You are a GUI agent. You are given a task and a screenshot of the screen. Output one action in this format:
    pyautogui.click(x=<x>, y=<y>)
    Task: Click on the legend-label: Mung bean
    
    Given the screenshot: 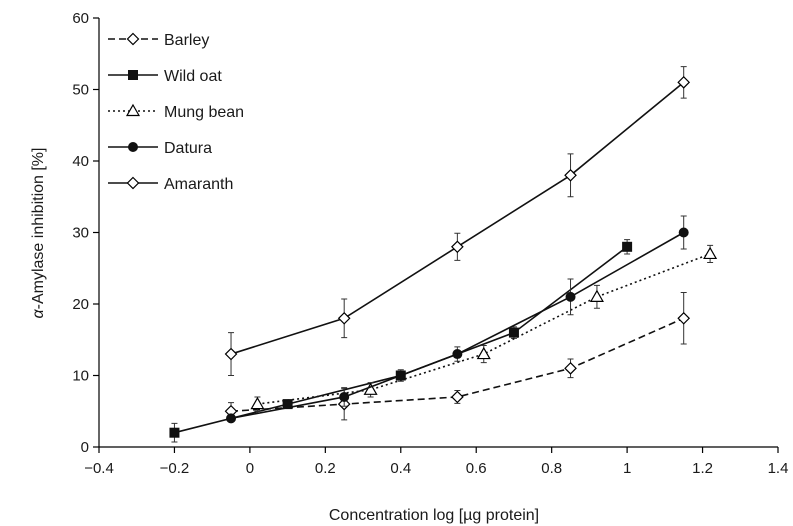 What is the action you would take?
    pyautogui.click(x=204, y=112)
    